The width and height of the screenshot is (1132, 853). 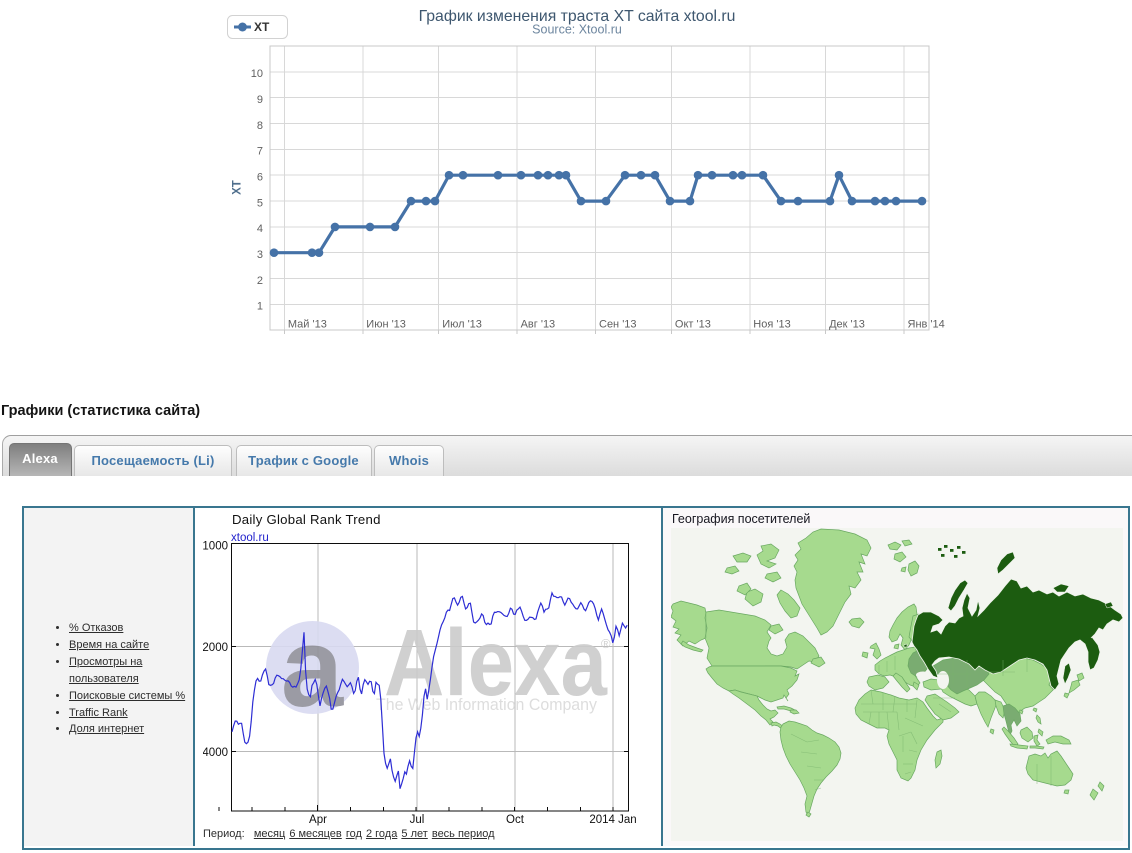 What do you see at coordinates (771, 325) in the screenshot?
I see `svg-text: Ноя '13` at bounding box center [771, 325].